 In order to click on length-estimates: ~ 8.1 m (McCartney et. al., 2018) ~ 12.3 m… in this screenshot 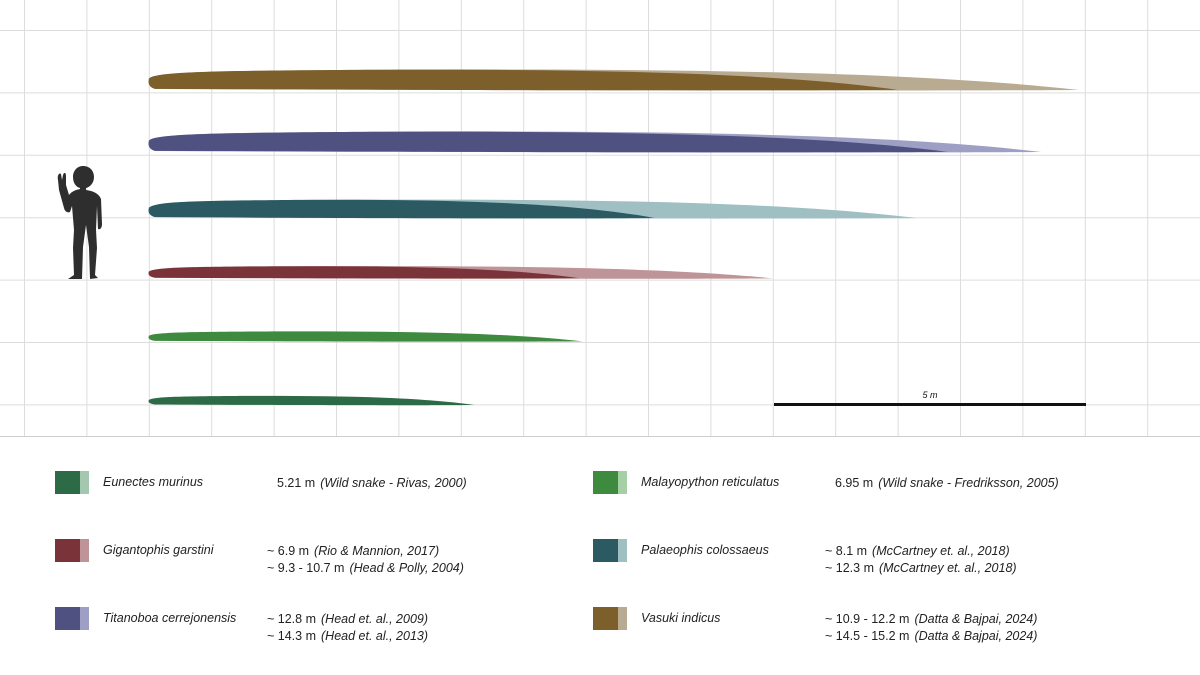, I will do `click(921, 560)`.